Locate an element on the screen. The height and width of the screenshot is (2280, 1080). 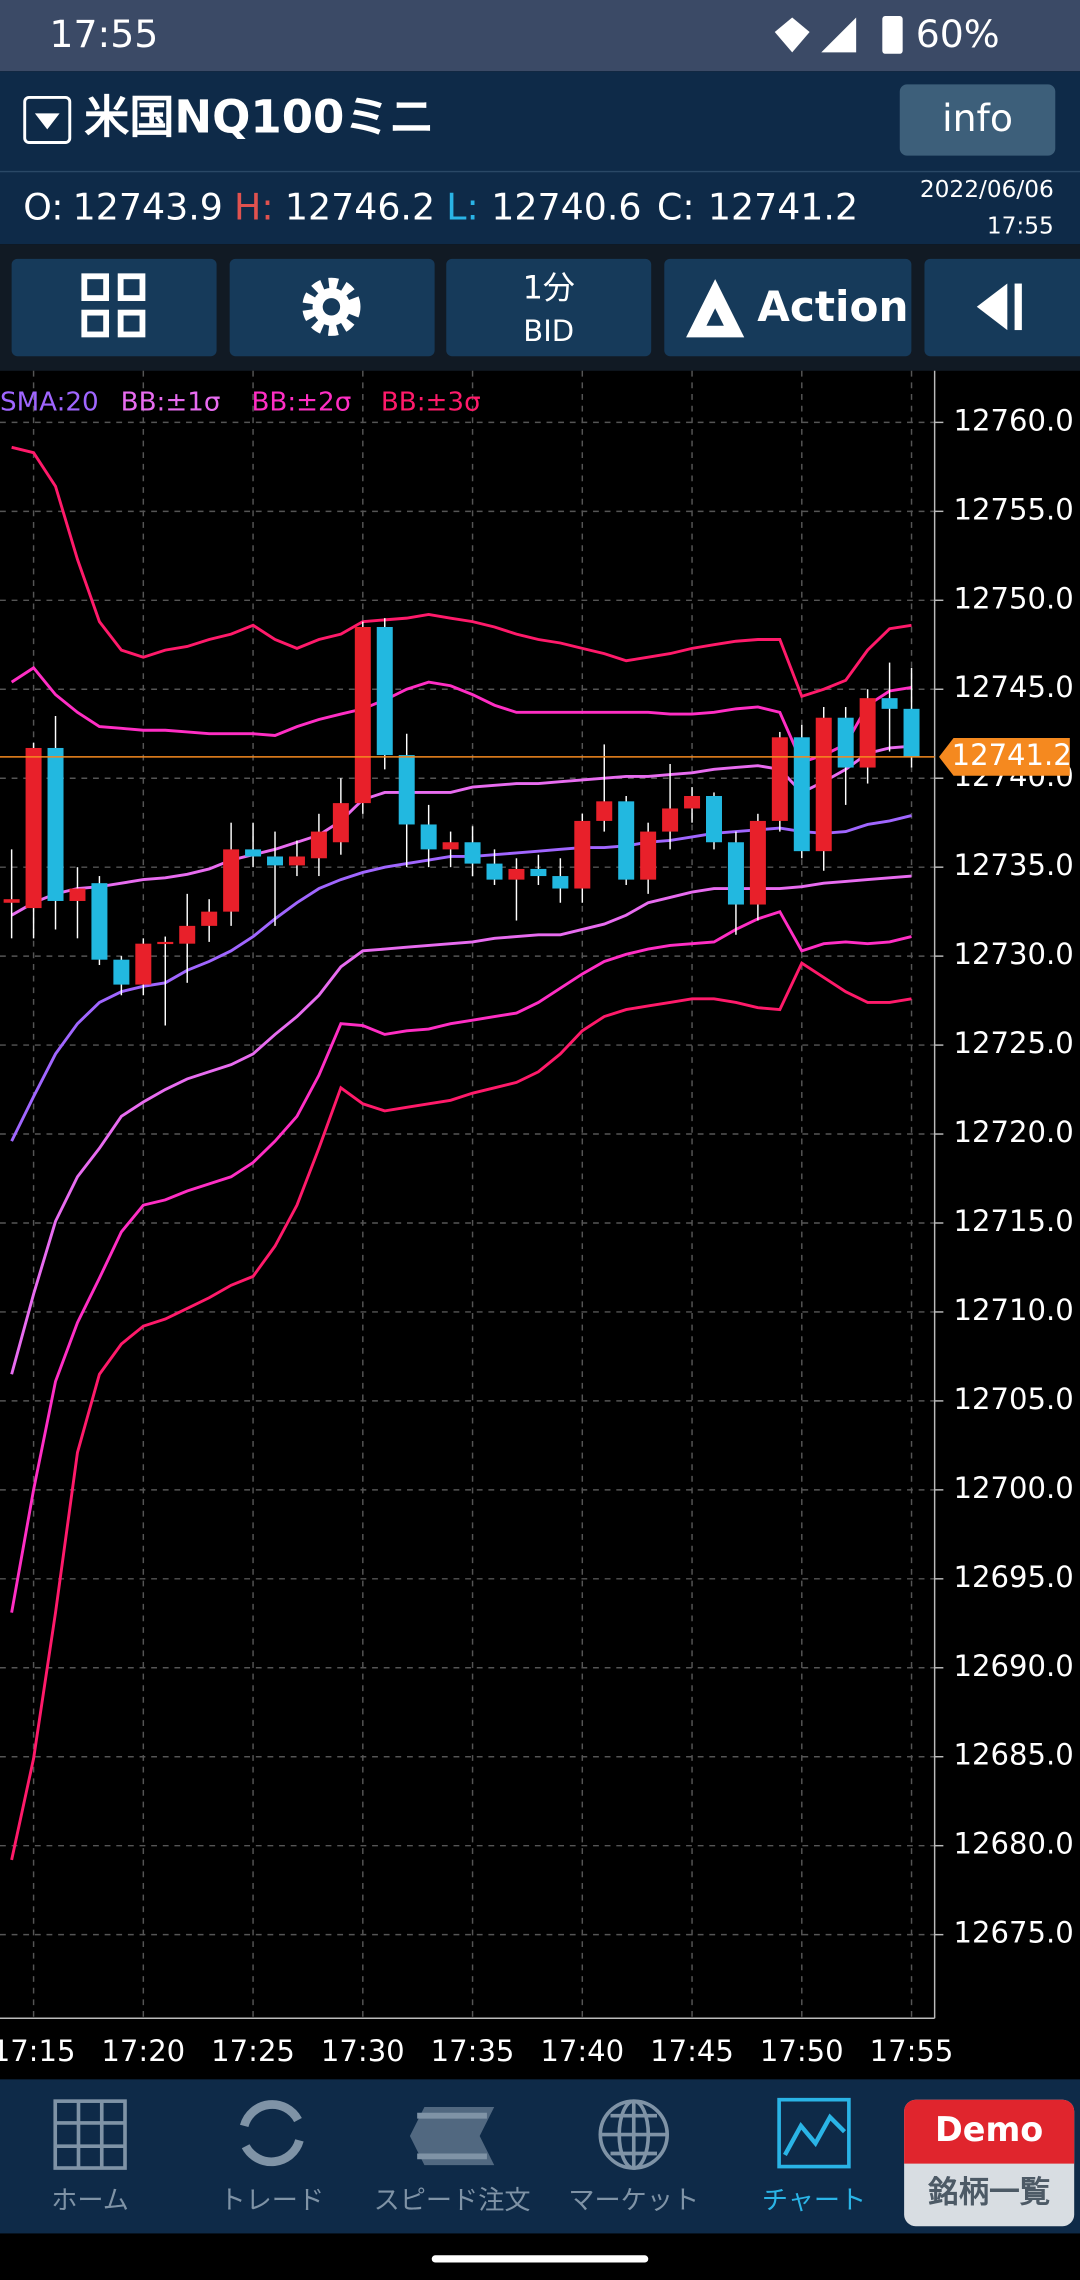
y-tick-label: 12735.0 is located at coordinates (1014, 865).